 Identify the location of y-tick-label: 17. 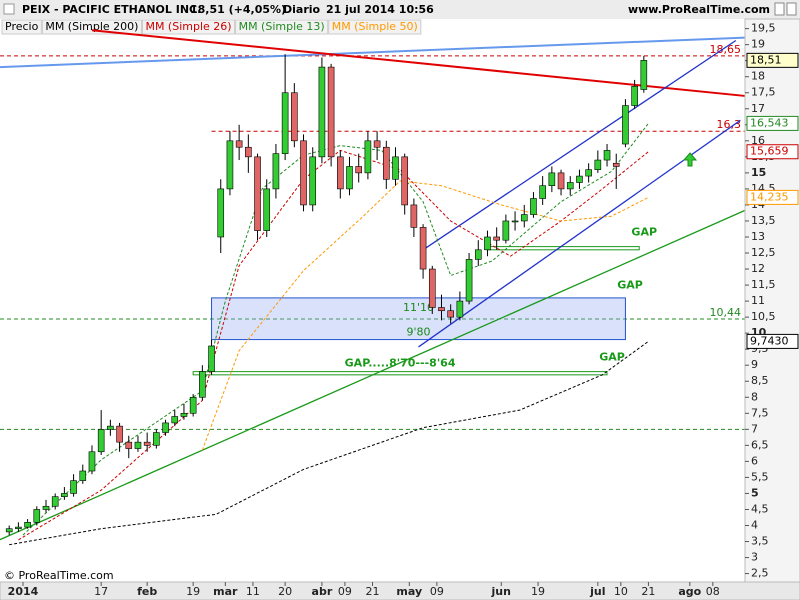
(758, 108).